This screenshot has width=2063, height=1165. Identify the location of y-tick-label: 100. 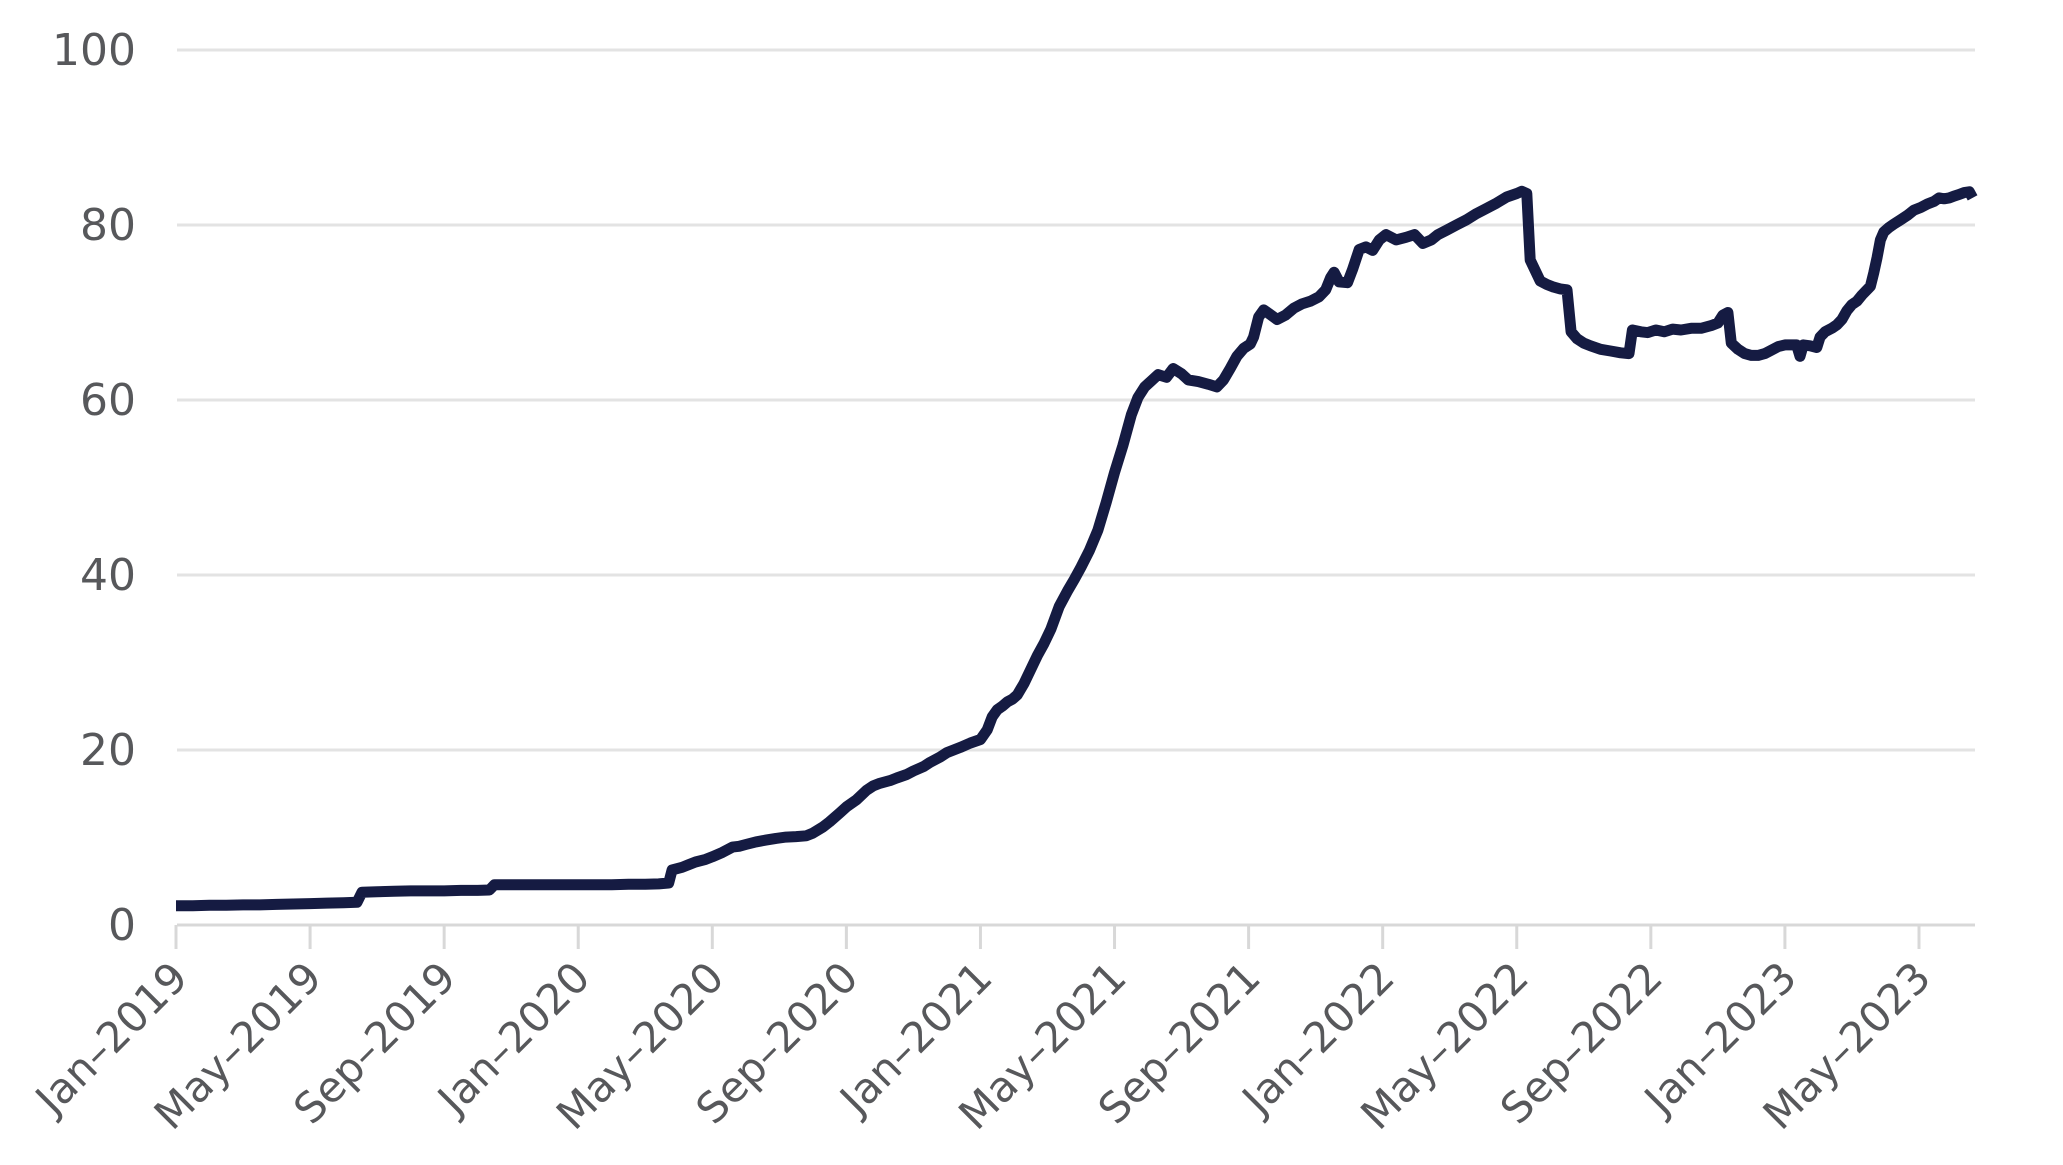
(94, 50).